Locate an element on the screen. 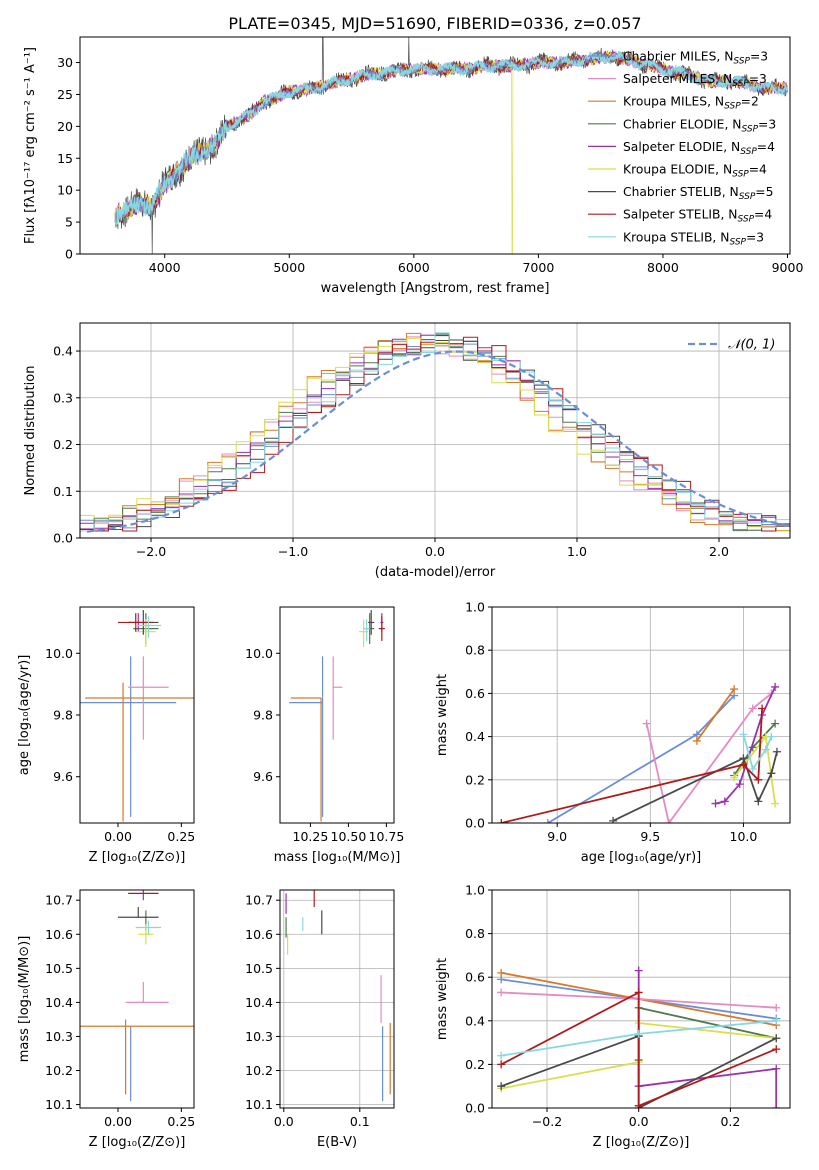  legend-count: =5 is located at coordinates (764, 192).